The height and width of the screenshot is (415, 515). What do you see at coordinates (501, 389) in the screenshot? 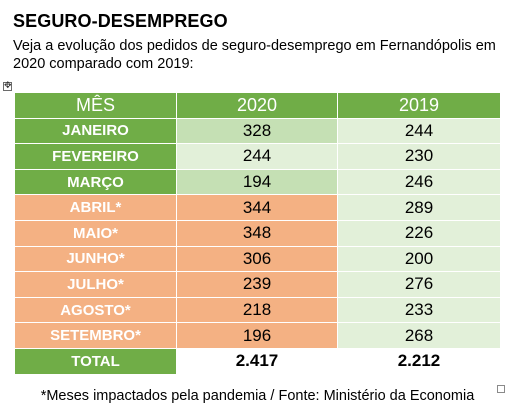
I see `table-resize-handle-icon` at bounding box center [501, 389].